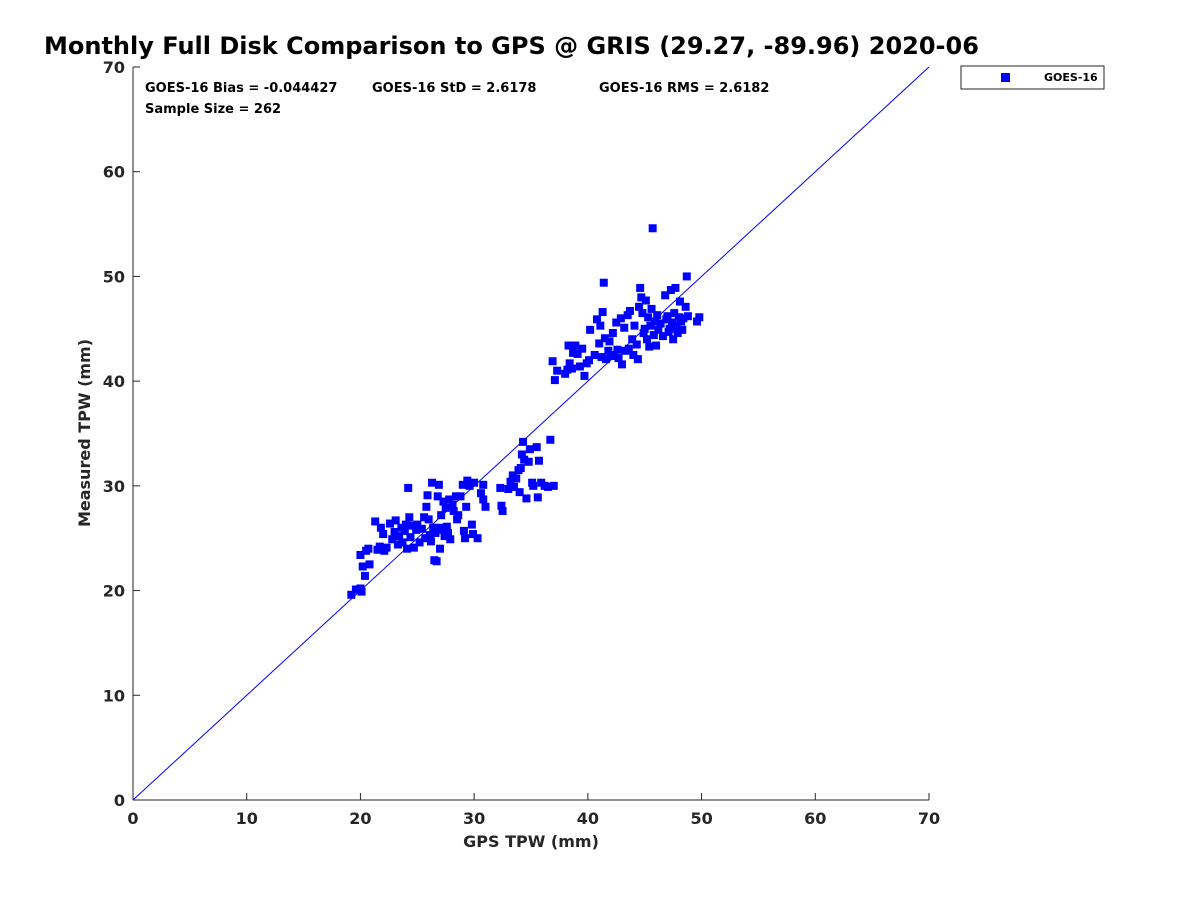 The image size is (1200, 900). I want to click on y-tick-label: 20, so click(114, 591).